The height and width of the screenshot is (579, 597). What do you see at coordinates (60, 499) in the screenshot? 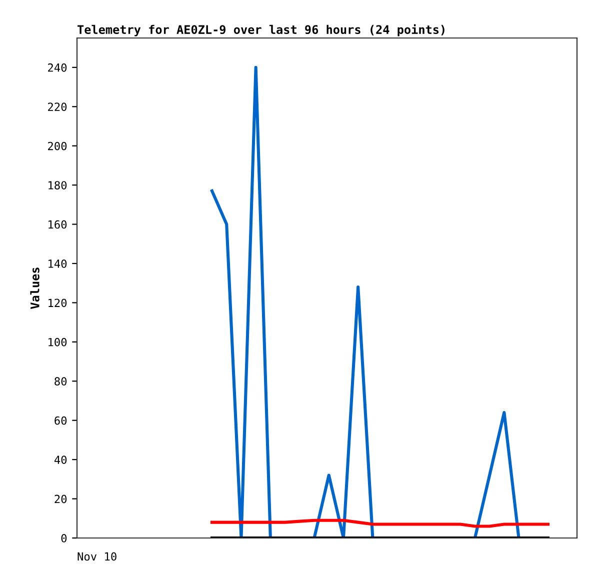
I see `y-tick-label: 20` at bounding box center [60, 499].